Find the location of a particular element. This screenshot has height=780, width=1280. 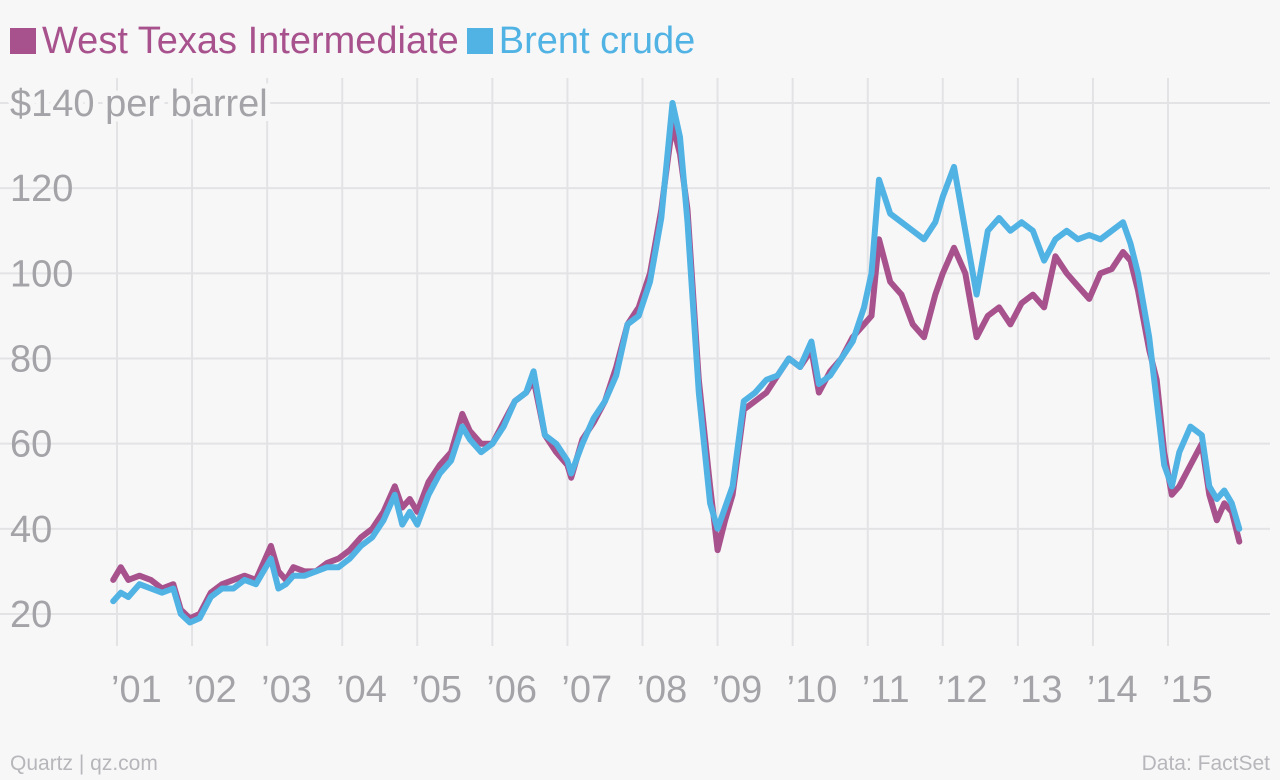

y-axis-labels: 20 40 60 80 100 120 $140 per barrel is located at coordinates (139, 357).